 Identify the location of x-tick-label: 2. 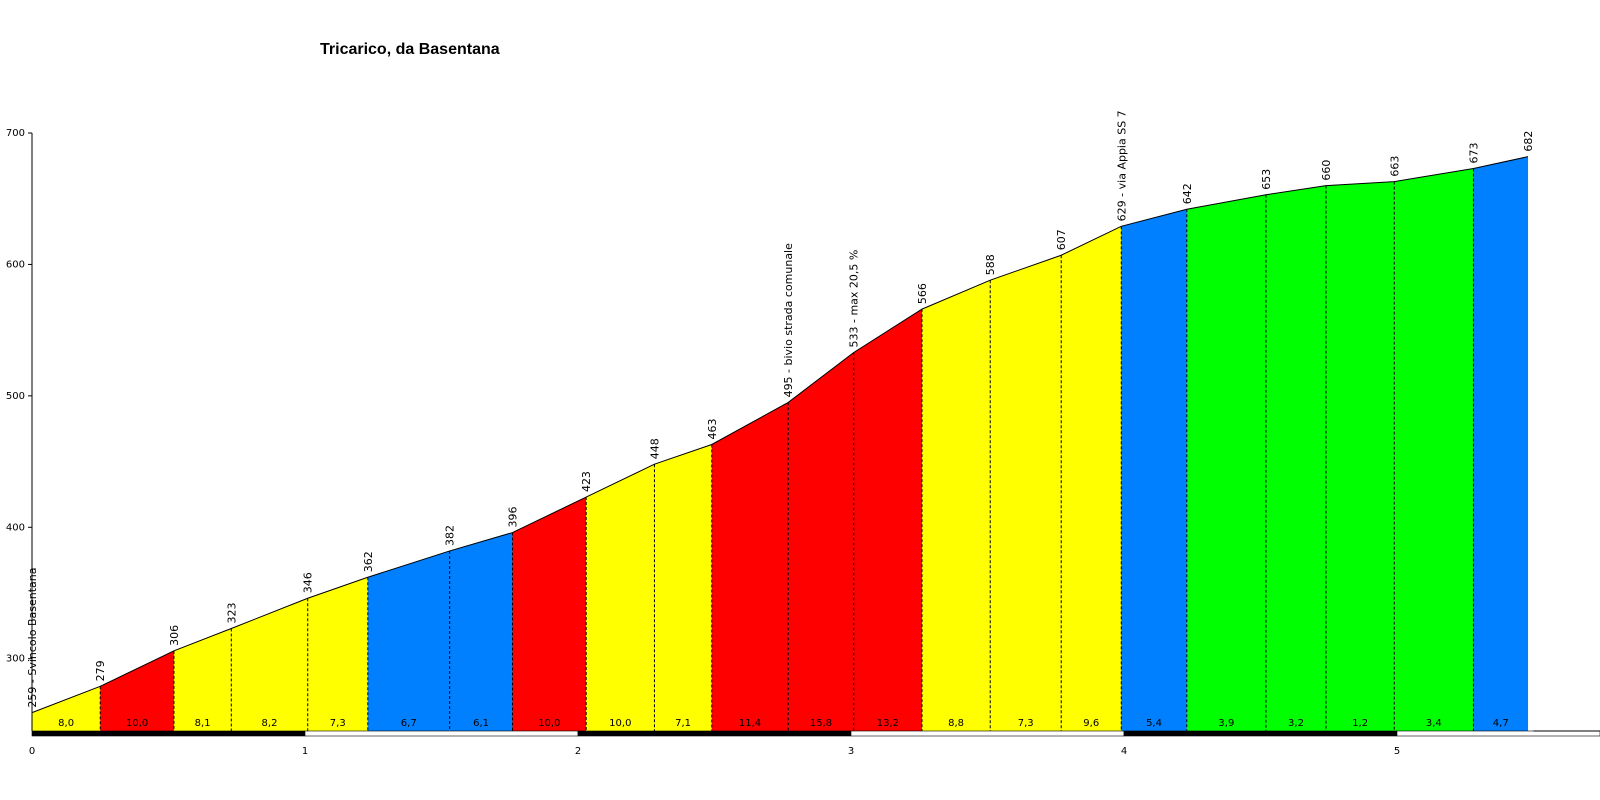
(578, 751).